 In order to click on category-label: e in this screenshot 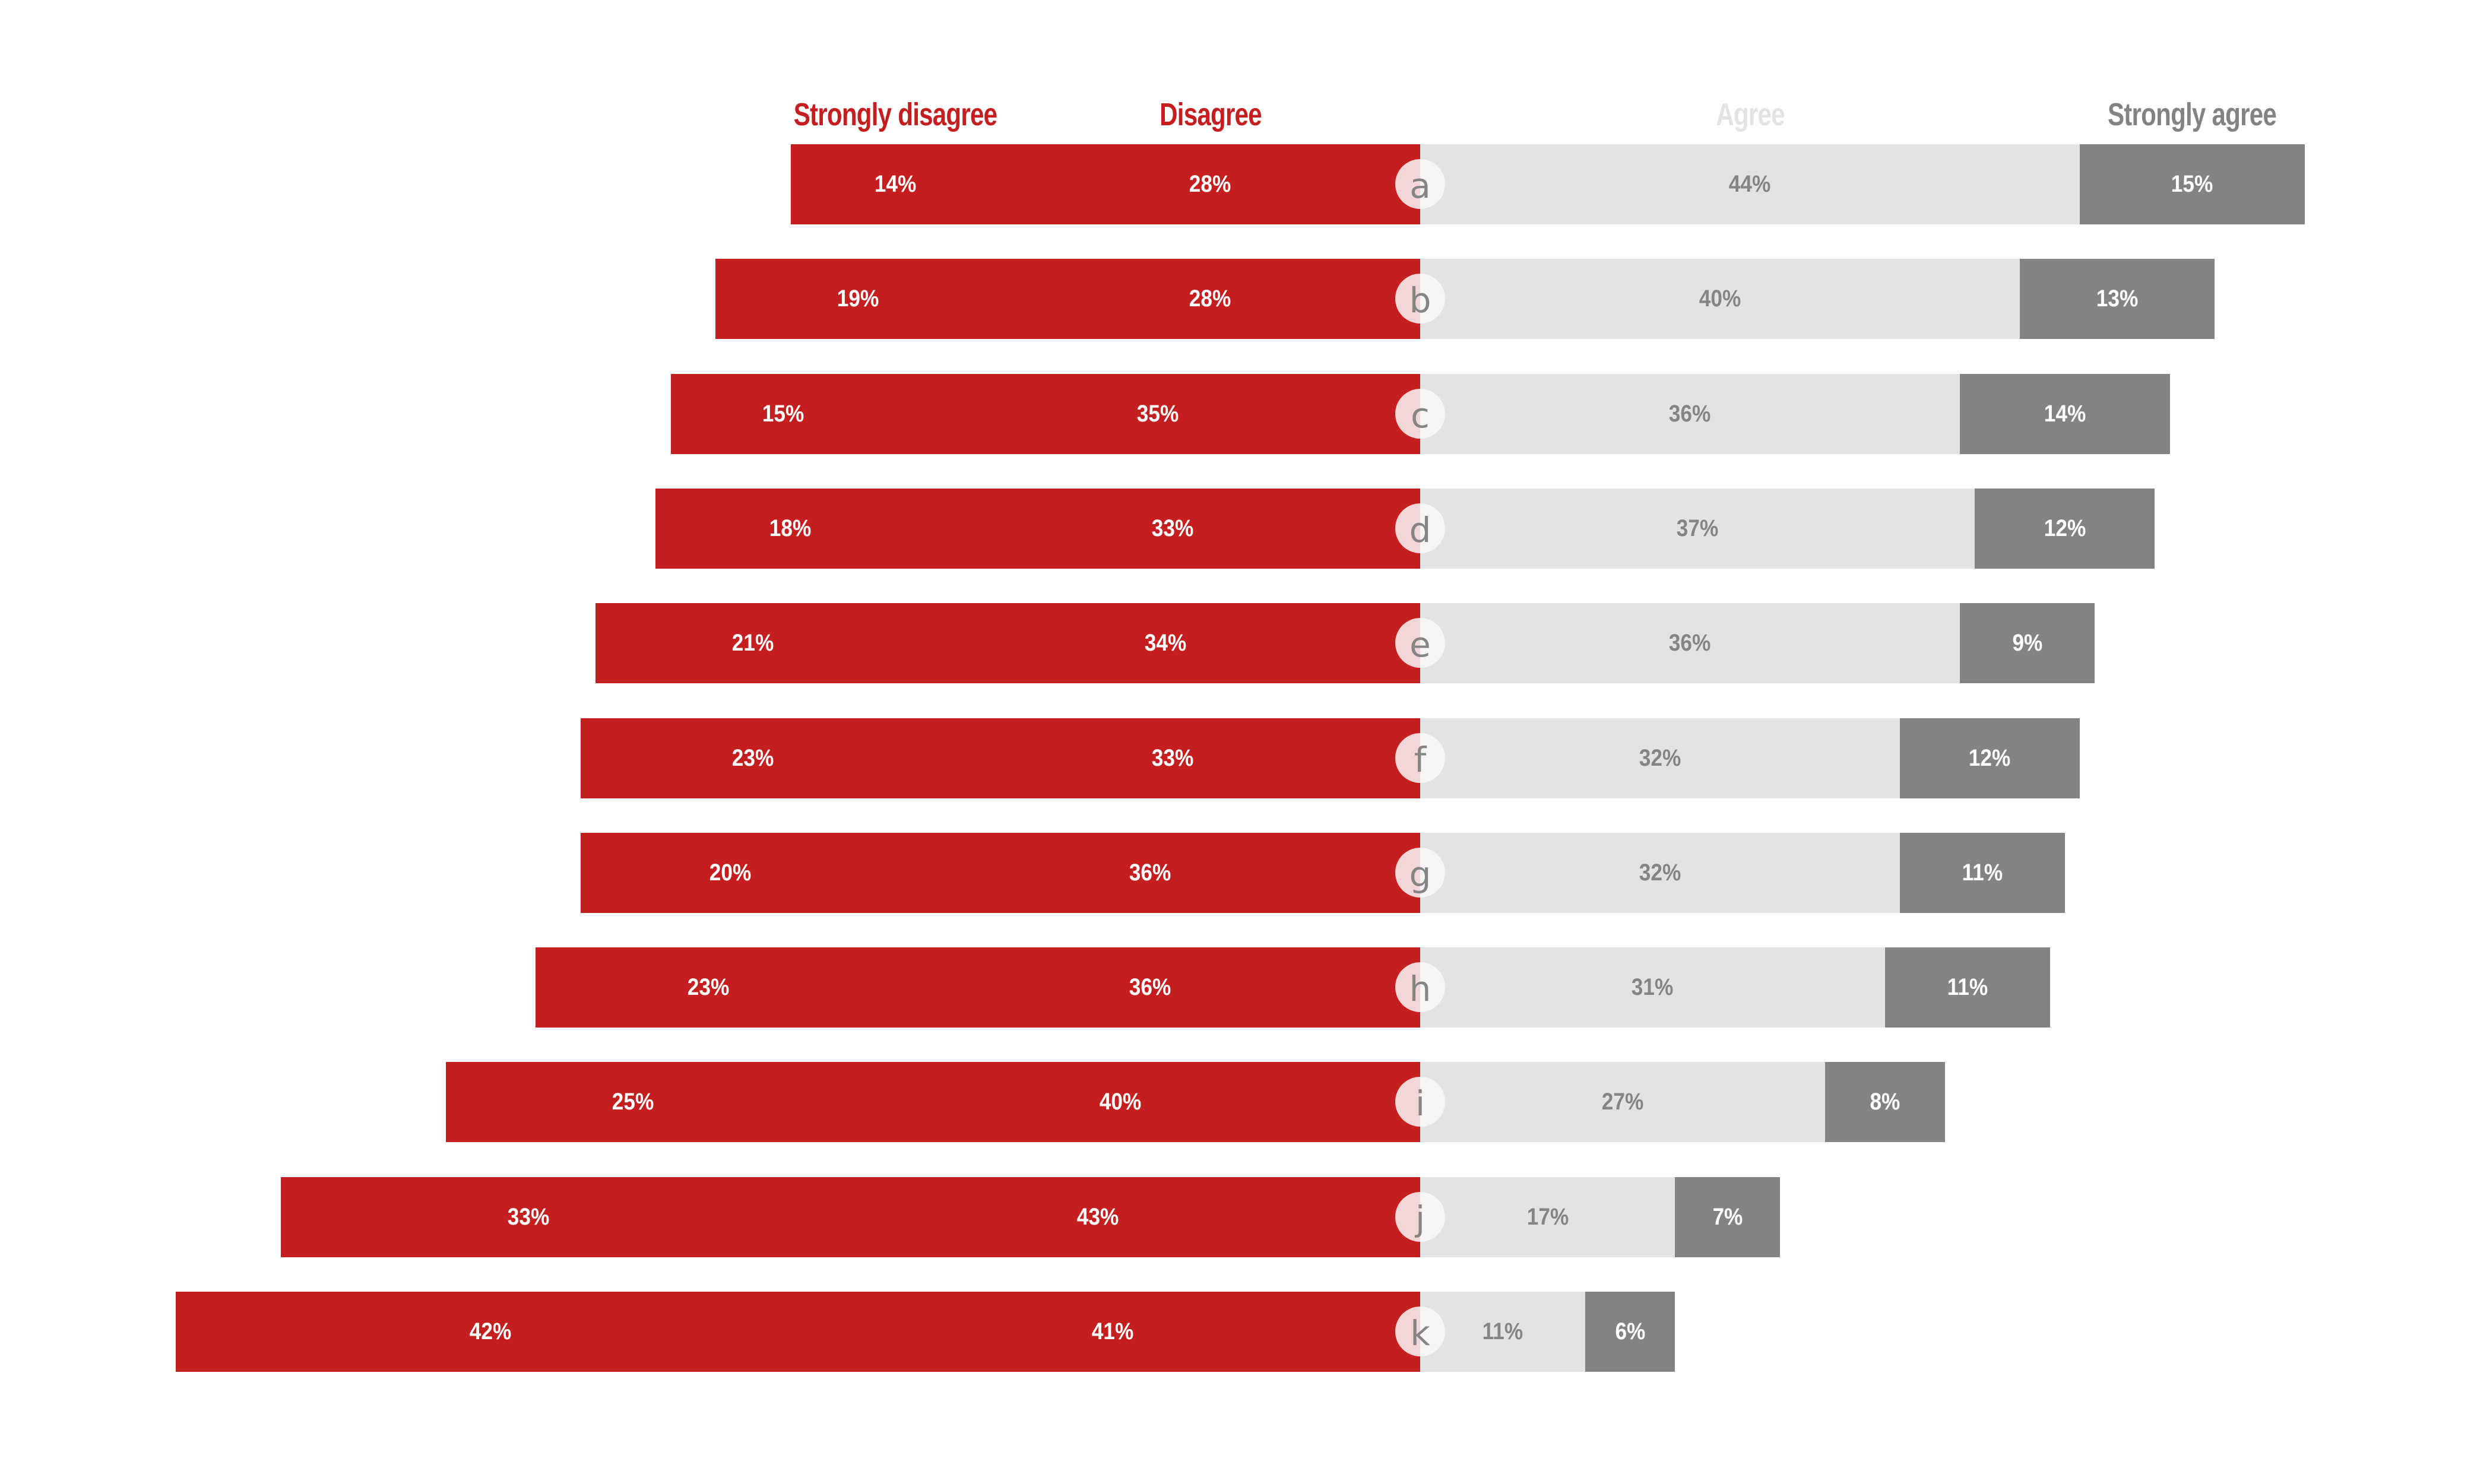, I will do `click(1420, 644)`.